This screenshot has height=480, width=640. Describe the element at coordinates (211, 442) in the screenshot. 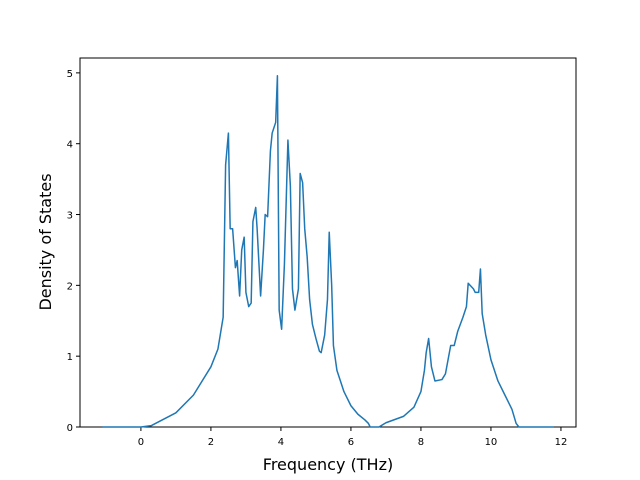

I see `x-tick-label: 2` at that location.